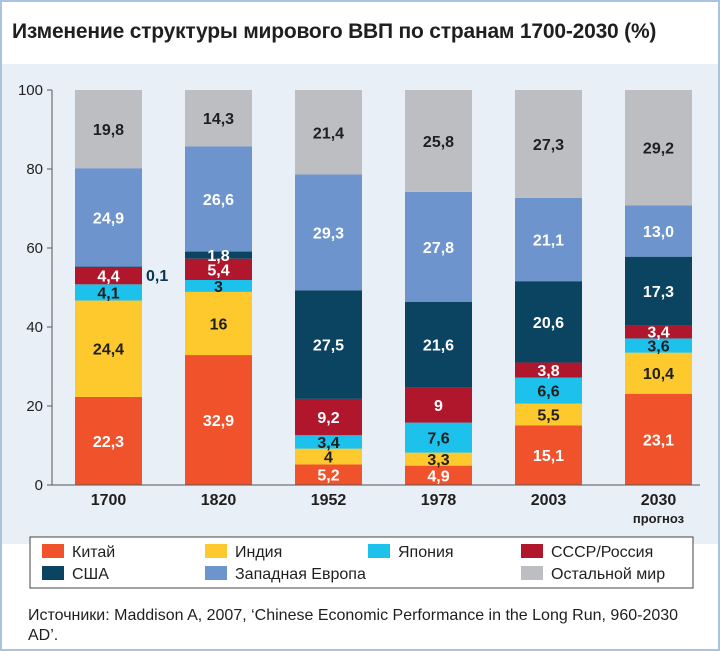 Image resolution: width=720 pixels, height=651 pixels. Describe the element at coordinates (658, 374) in the screenshot. I see `data-label: 10,4` at that location.